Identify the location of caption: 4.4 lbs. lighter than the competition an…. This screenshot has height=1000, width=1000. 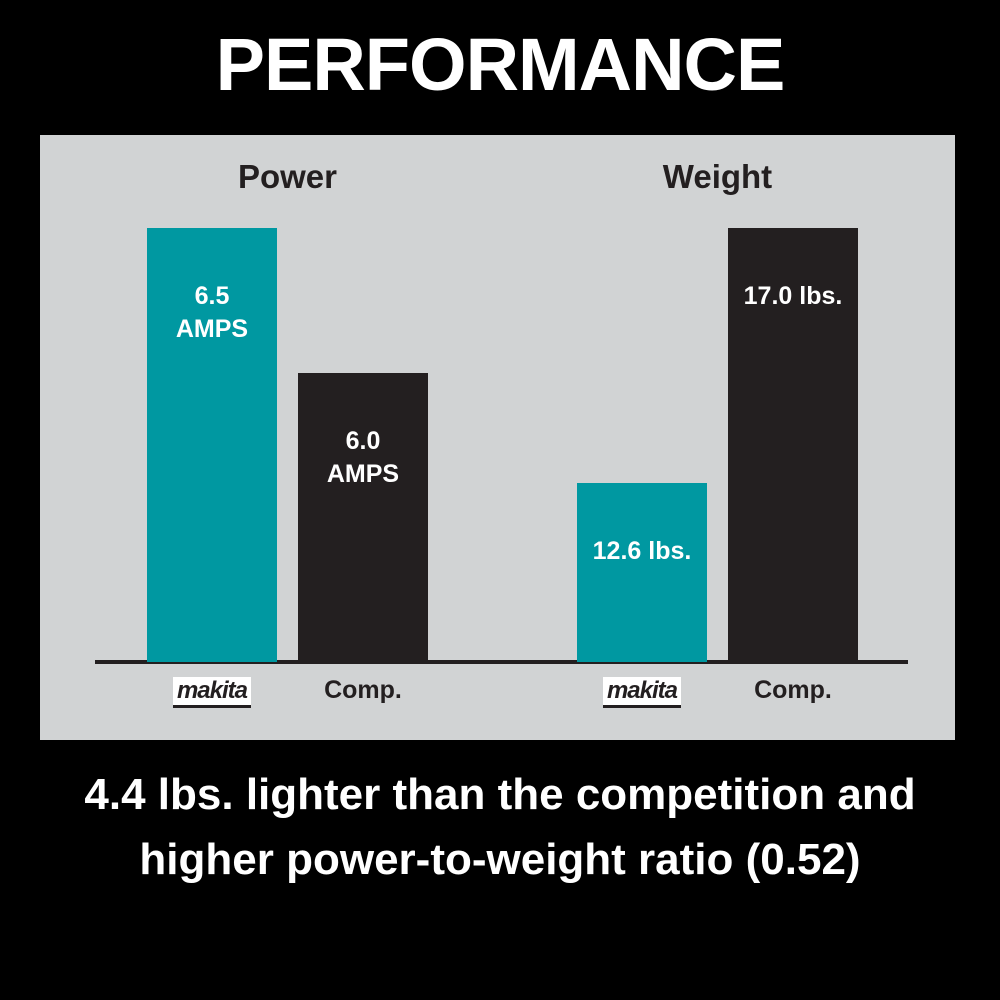
(500, 827).